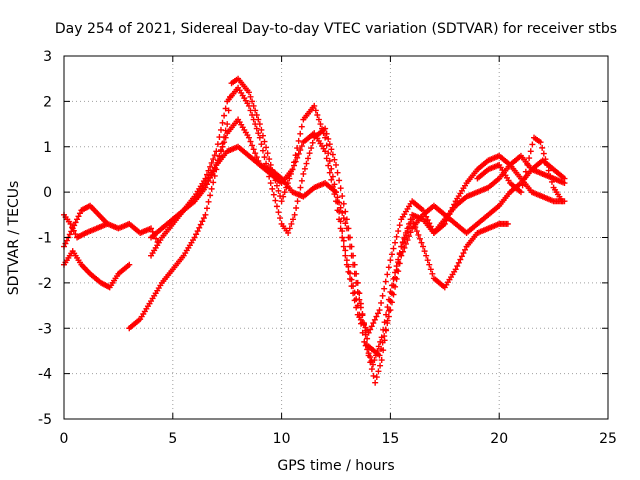 The image size is (640, 480). What do you see at coordinates (14, 238) in the screenshot?
I see `y-axis-label: SDTVAR / TECUs` at bounding box center [14, 238].